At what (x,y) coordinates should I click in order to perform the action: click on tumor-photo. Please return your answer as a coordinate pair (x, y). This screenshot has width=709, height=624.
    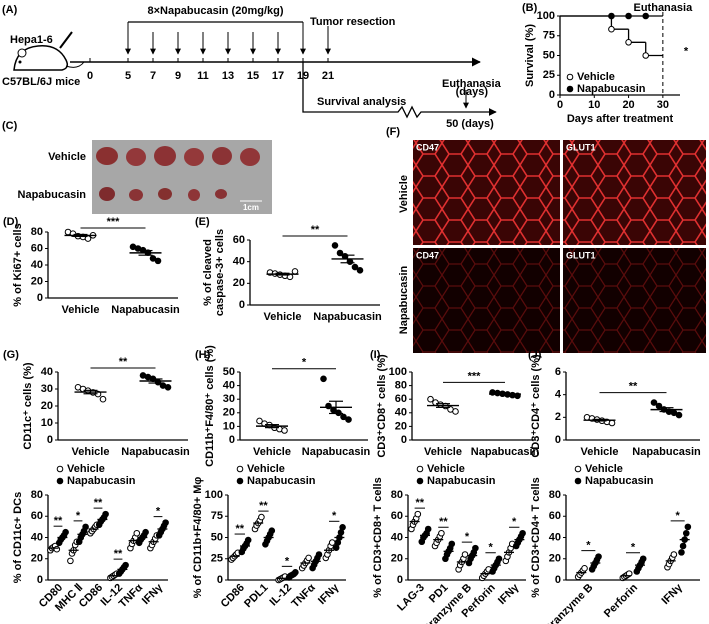
    Looking at the image, I should click on (182, 177).